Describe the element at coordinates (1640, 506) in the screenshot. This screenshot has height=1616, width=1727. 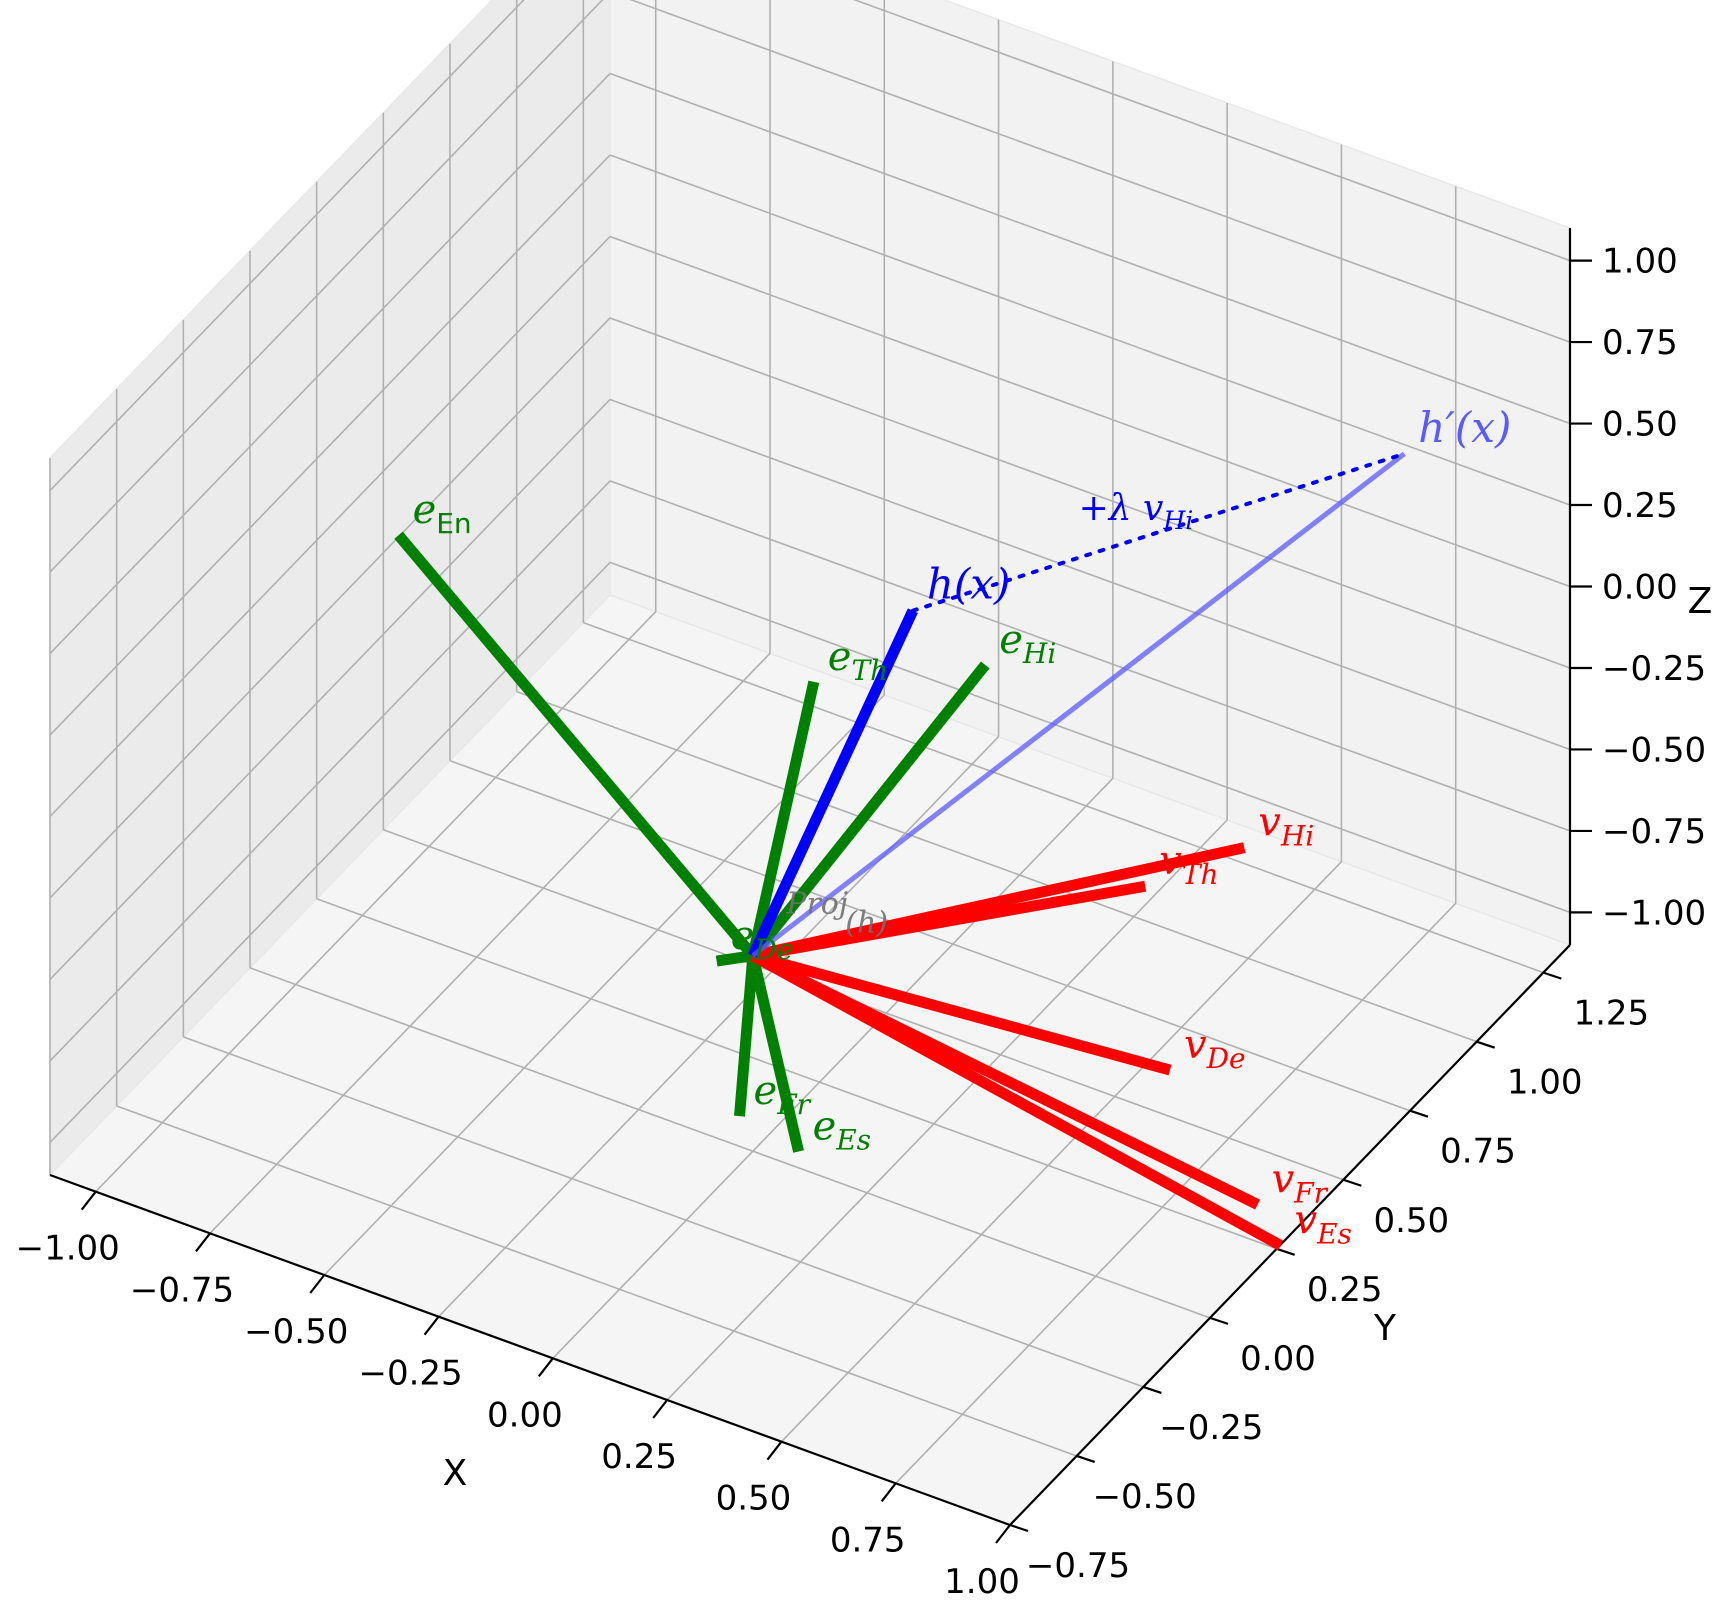
I see `z-tick-label: 0.25` at that location.